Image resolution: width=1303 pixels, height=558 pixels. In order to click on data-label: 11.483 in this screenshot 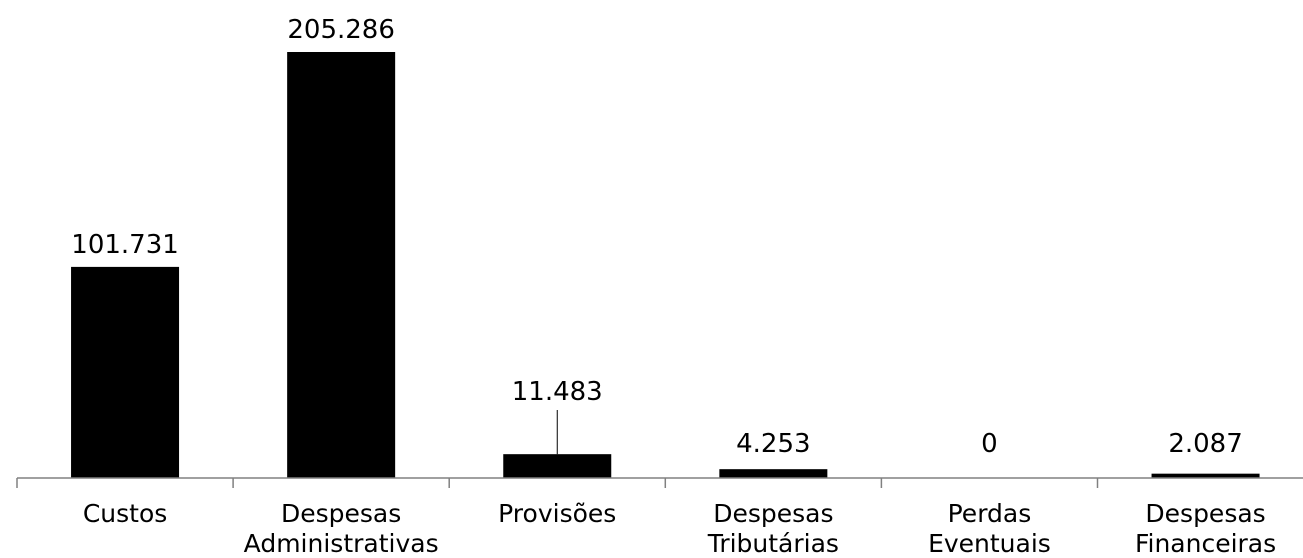, I will do `click(557, 392)`.